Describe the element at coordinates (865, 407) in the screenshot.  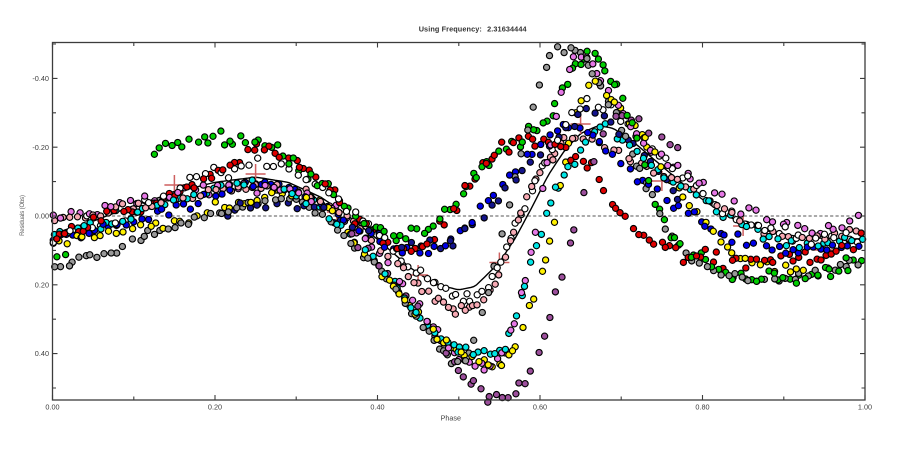
I see `svg-text: 1.00` at that location.